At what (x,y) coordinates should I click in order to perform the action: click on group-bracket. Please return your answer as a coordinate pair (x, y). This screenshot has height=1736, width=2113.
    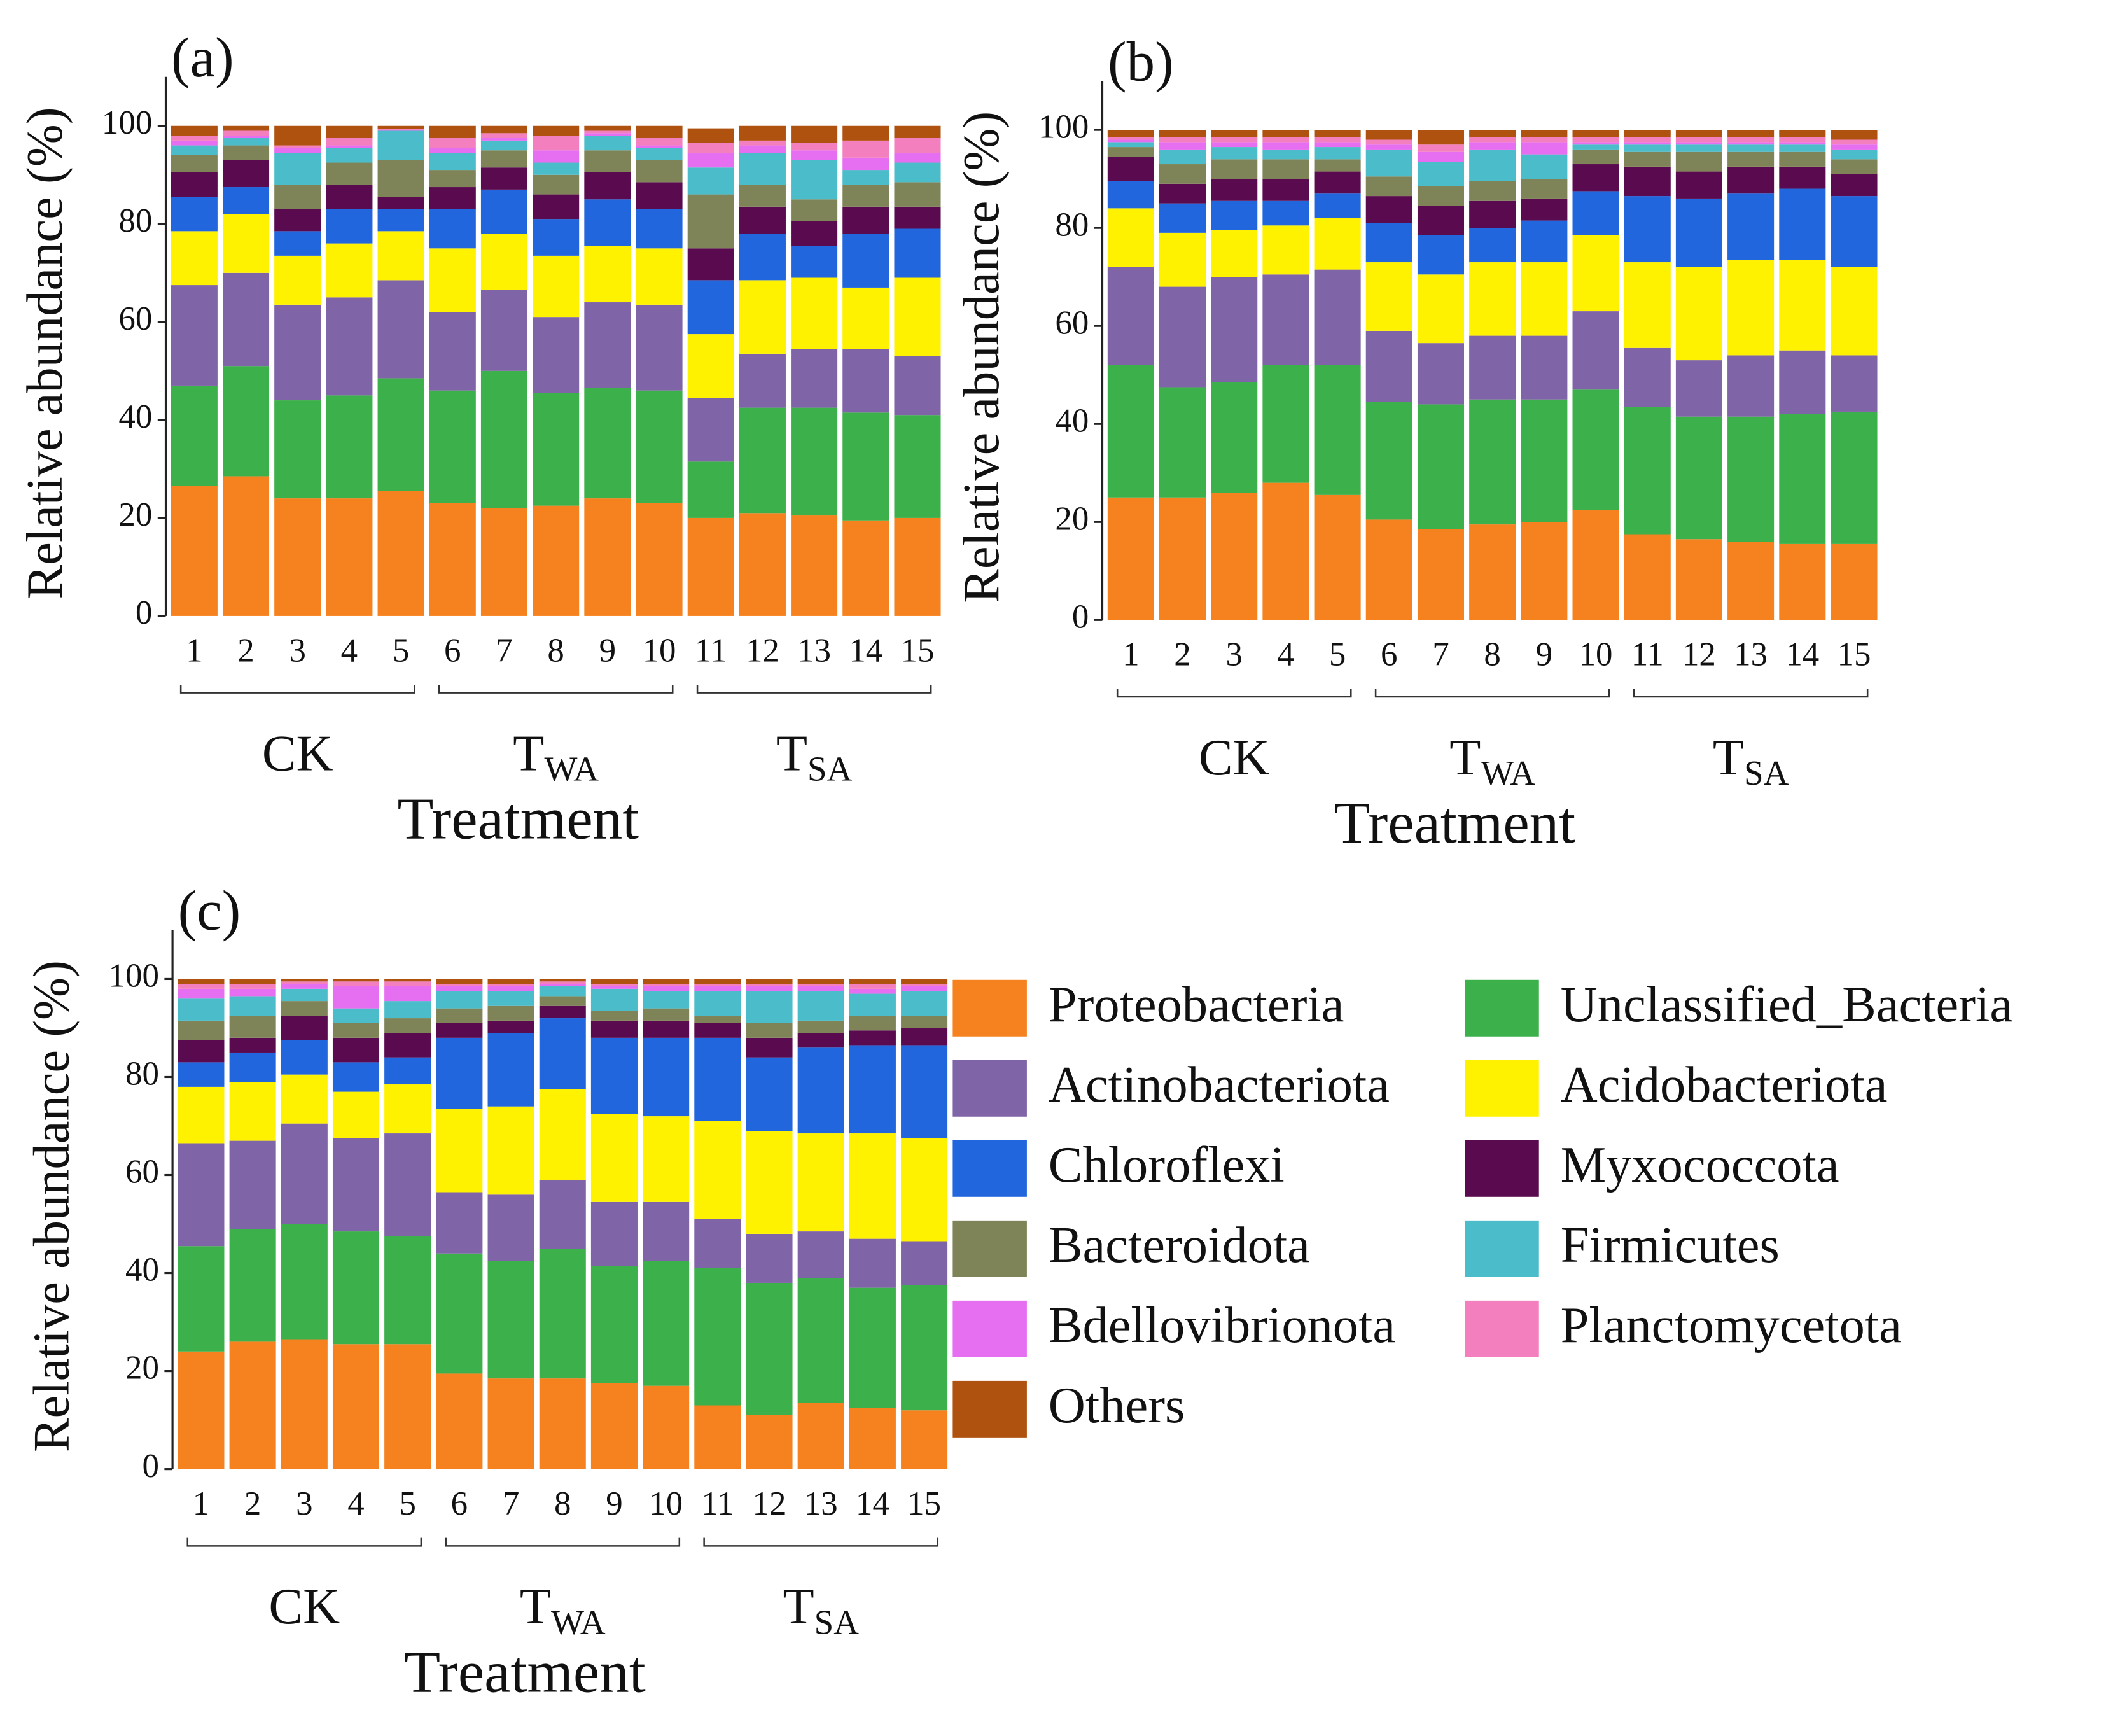
    Looking at the image, I should click on (304, 1542).